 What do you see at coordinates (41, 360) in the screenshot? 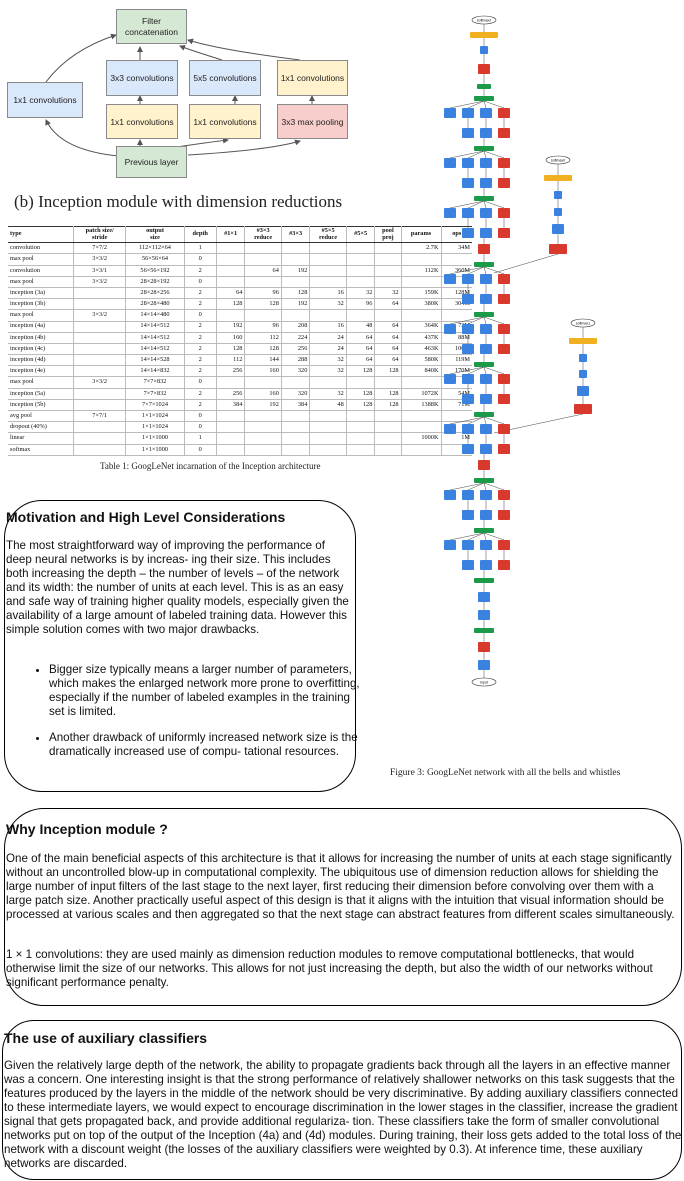
I see `table-cell: inception (4d)` at bounding box center [41, 360].